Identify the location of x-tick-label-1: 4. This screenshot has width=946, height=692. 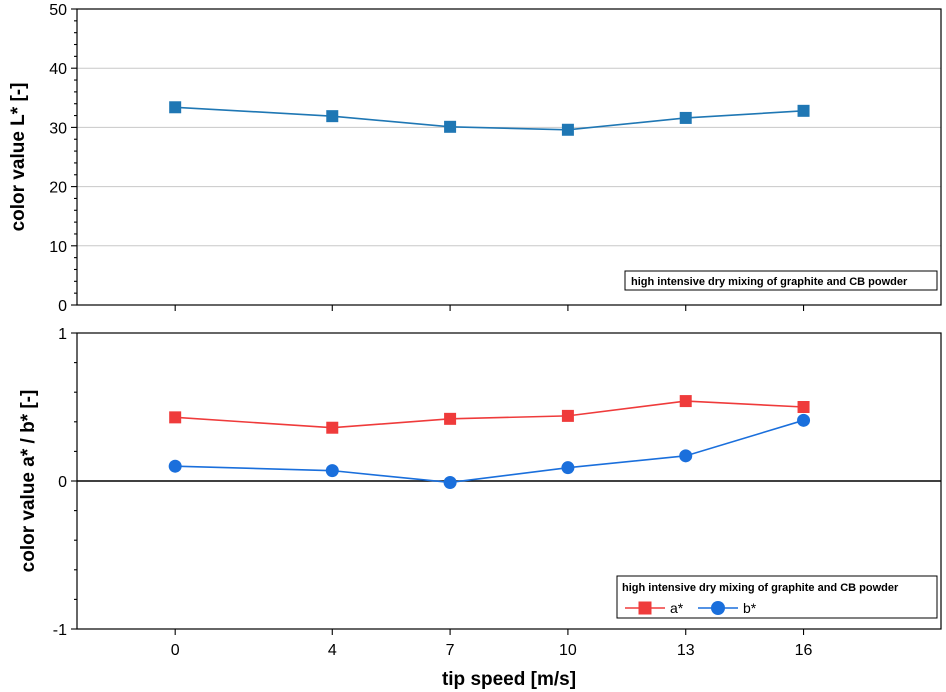
(332, 650).